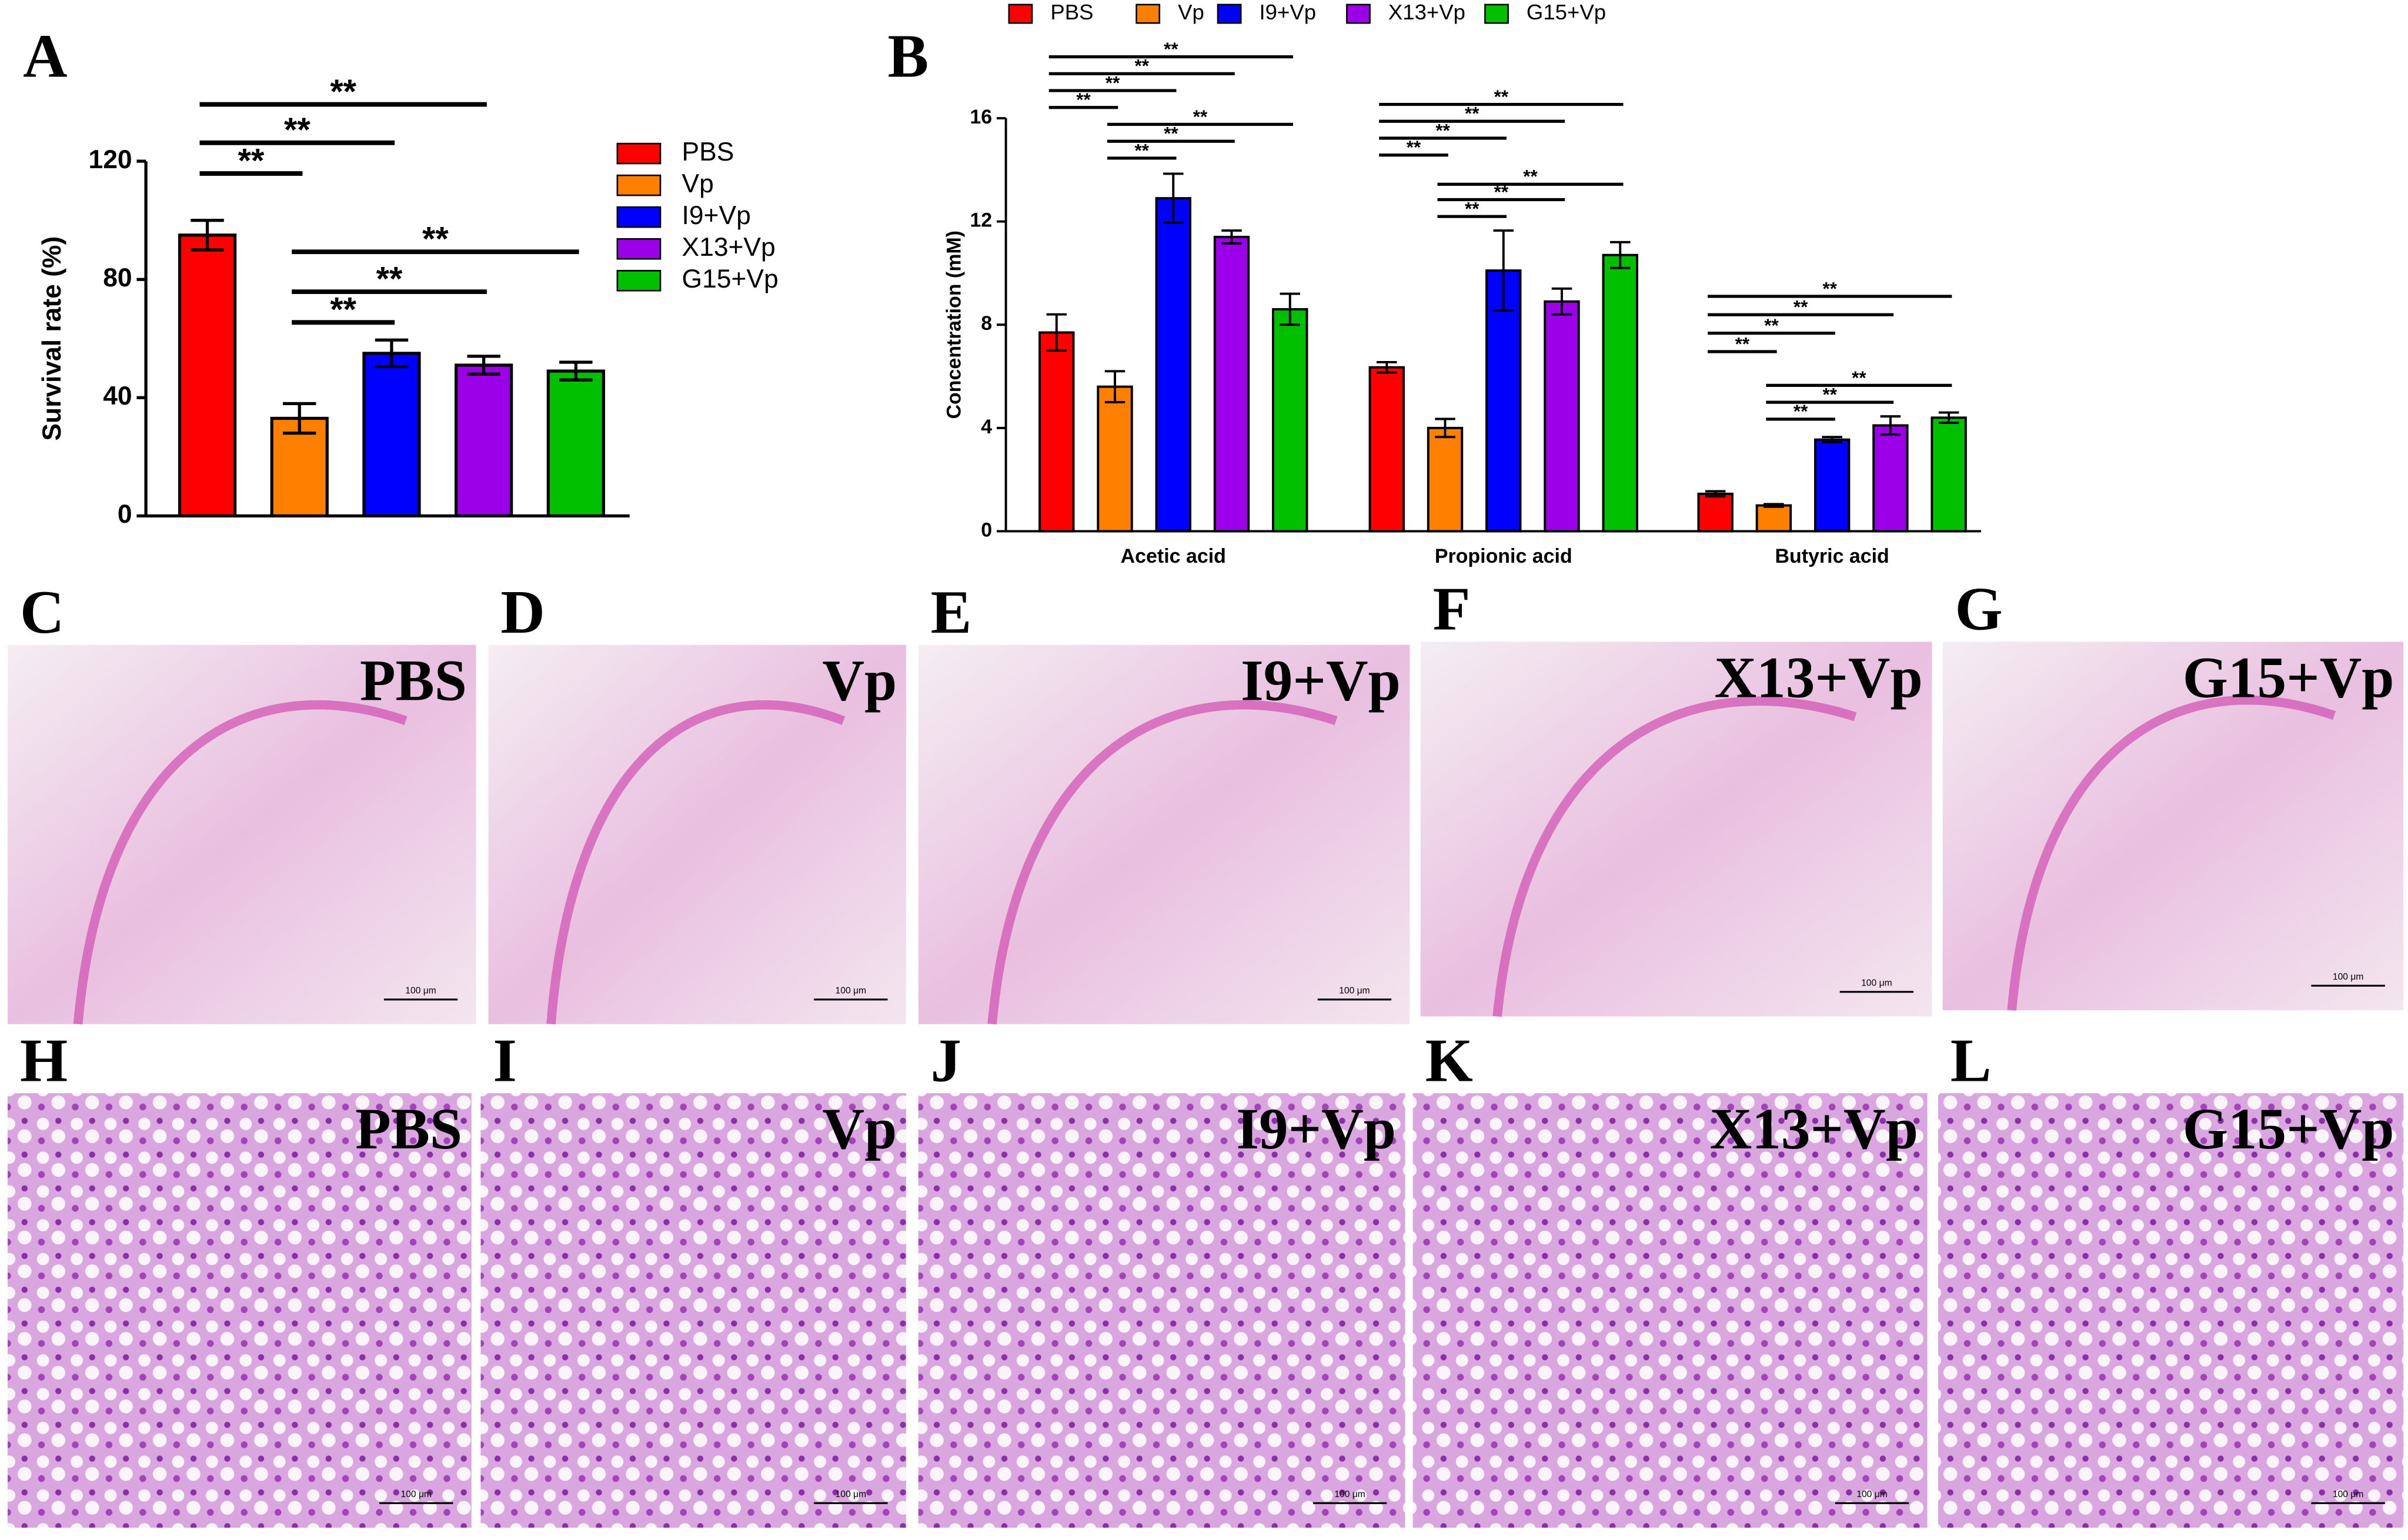 This screenshot has height=1540, width=2408. I want to click on micrograph-label: G15+Vp, so click(2288, 678).